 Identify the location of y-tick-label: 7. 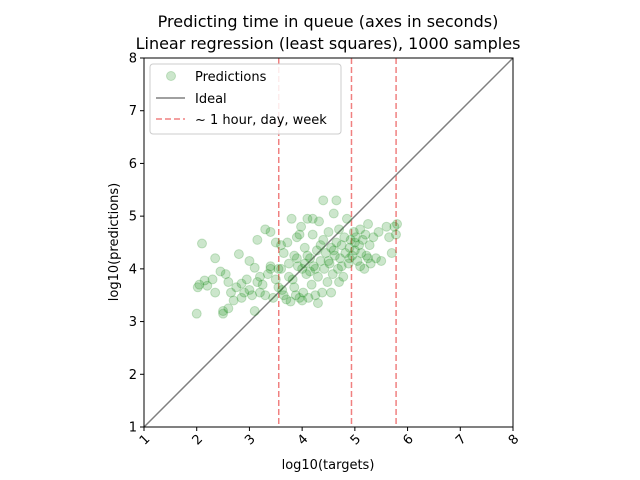
(133, 111).